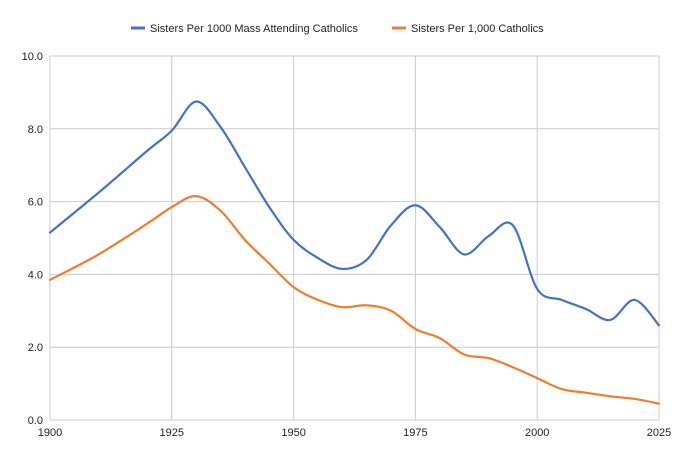 Image resolution: width=683 pixels, height=462 pixels. Describe the element at coordinates (35, 275) in the screenshot. I see `y-tick-label: 4.0` at that location.